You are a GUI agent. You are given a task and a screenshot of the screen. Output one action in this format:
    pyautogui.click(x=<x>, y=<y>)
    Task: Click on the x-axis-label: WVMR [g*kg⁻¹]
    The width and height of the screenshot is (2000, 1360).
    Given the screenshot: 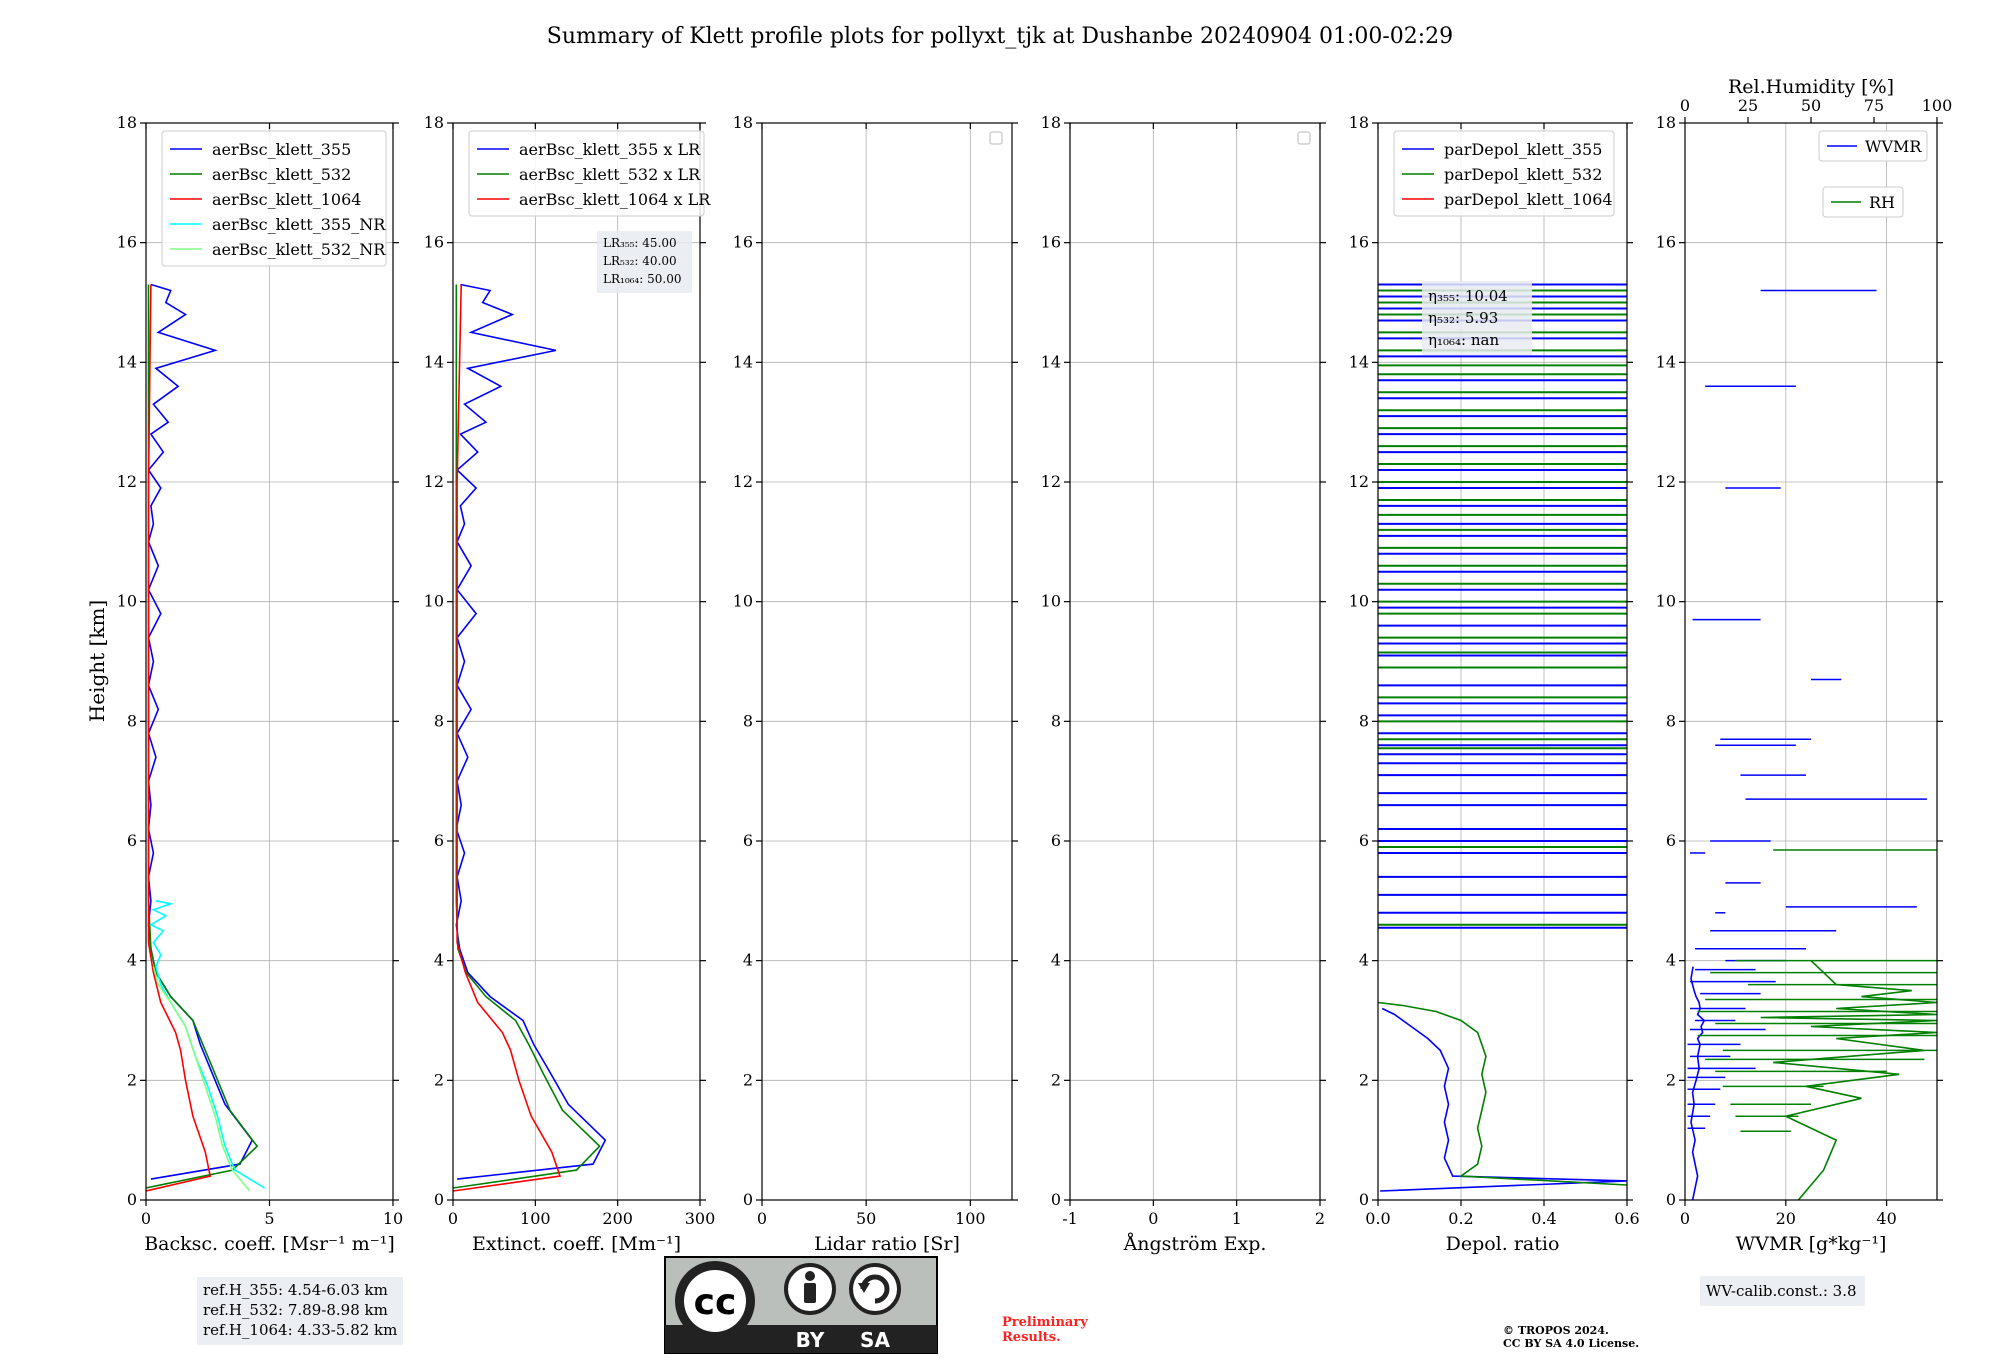 What is the action you would take?
    pyautogui.click(x=1811, y=1244)
    